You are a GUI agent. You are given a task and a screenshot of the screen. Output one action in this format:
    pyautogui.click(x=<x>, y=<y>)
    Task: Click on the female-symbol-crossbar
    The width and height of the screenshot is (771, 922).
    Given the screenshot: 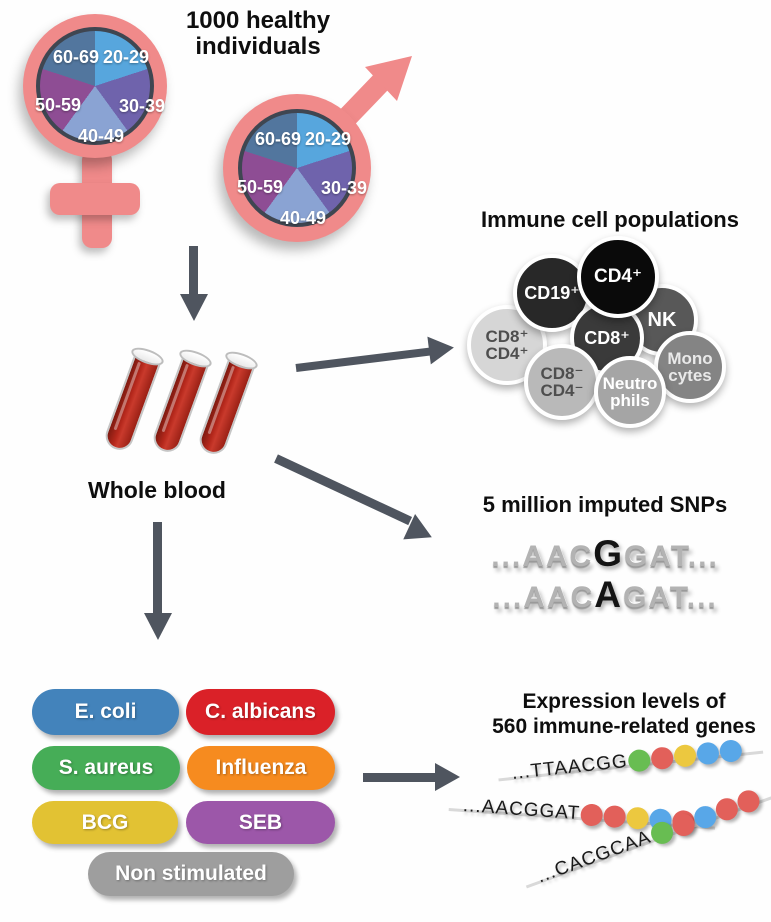 What is the action you would take?
    pyautogui.click(x=95, y=199)
    